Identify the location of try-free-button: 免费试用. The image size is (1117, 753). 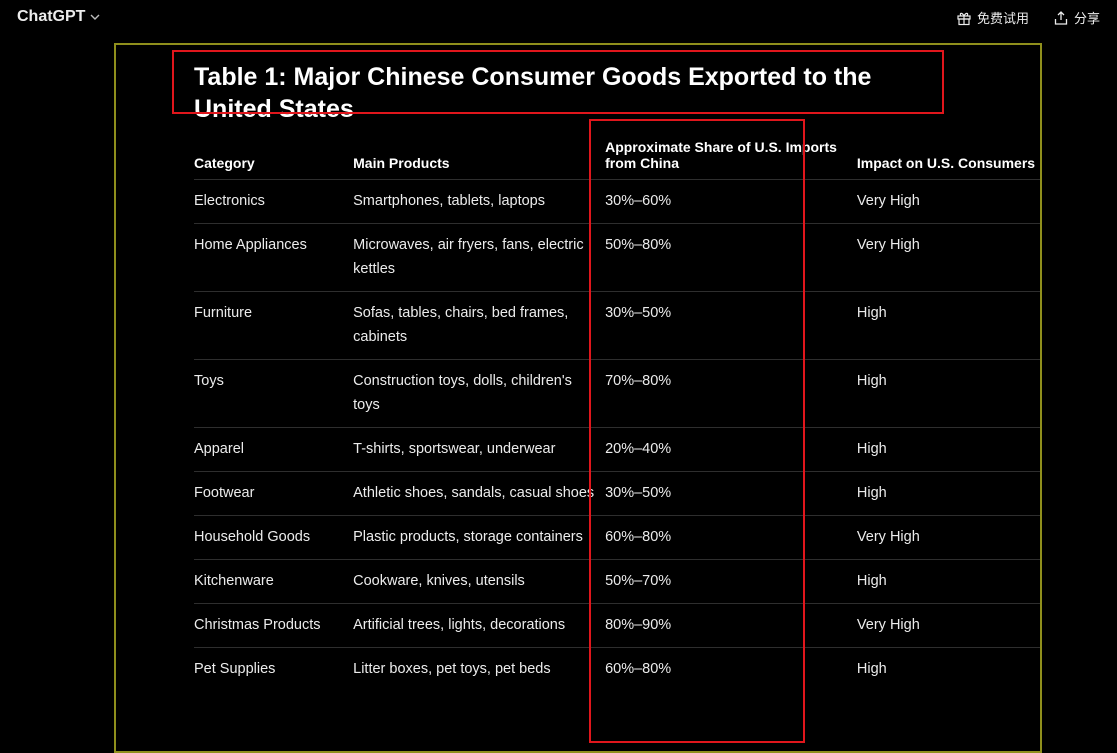
(992, 17).